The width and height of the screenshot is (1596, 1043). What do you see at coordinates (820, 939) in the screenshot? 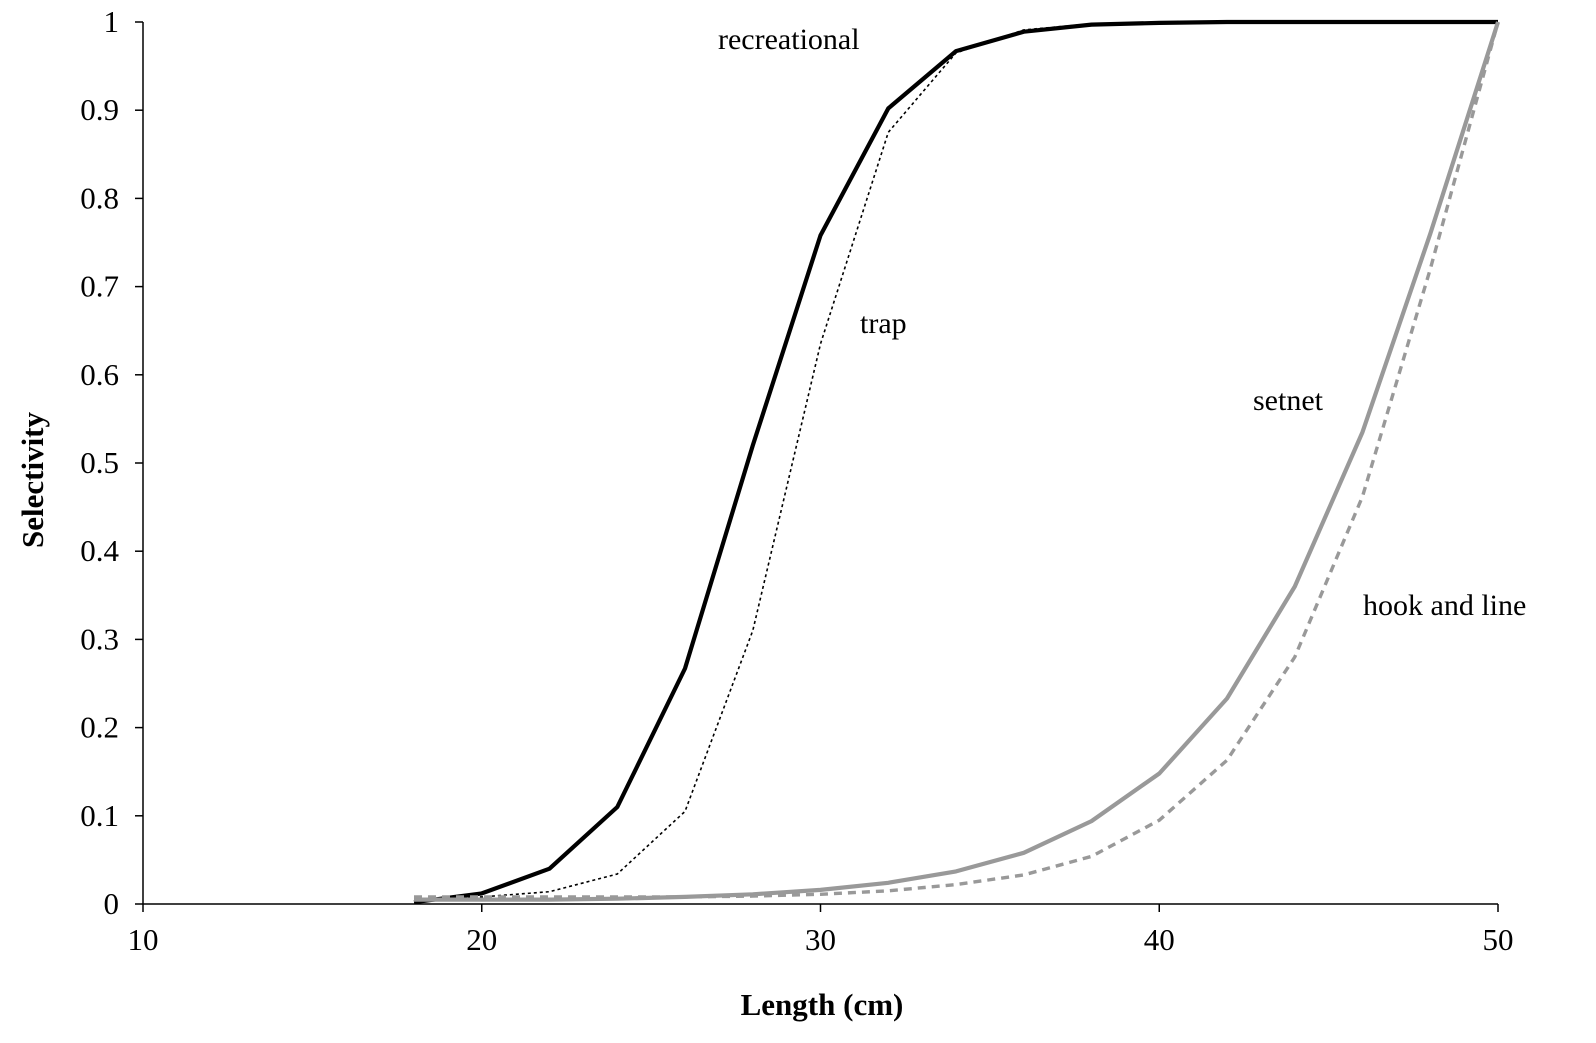
I see `x-tick-label: 30` at bounding box center [820, 939].